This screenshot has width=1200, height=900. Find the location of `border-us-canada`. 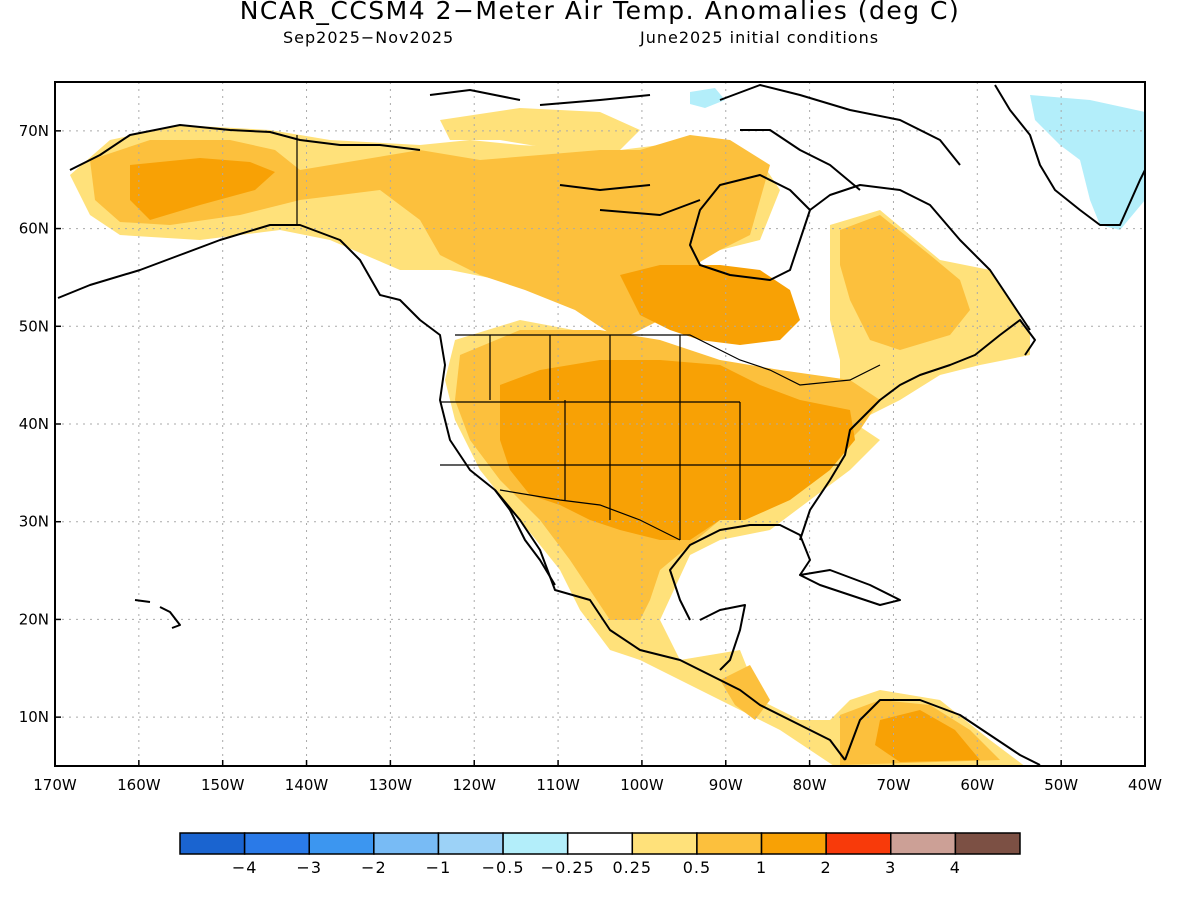

border-us-canada is located at coordinates (668, 360).